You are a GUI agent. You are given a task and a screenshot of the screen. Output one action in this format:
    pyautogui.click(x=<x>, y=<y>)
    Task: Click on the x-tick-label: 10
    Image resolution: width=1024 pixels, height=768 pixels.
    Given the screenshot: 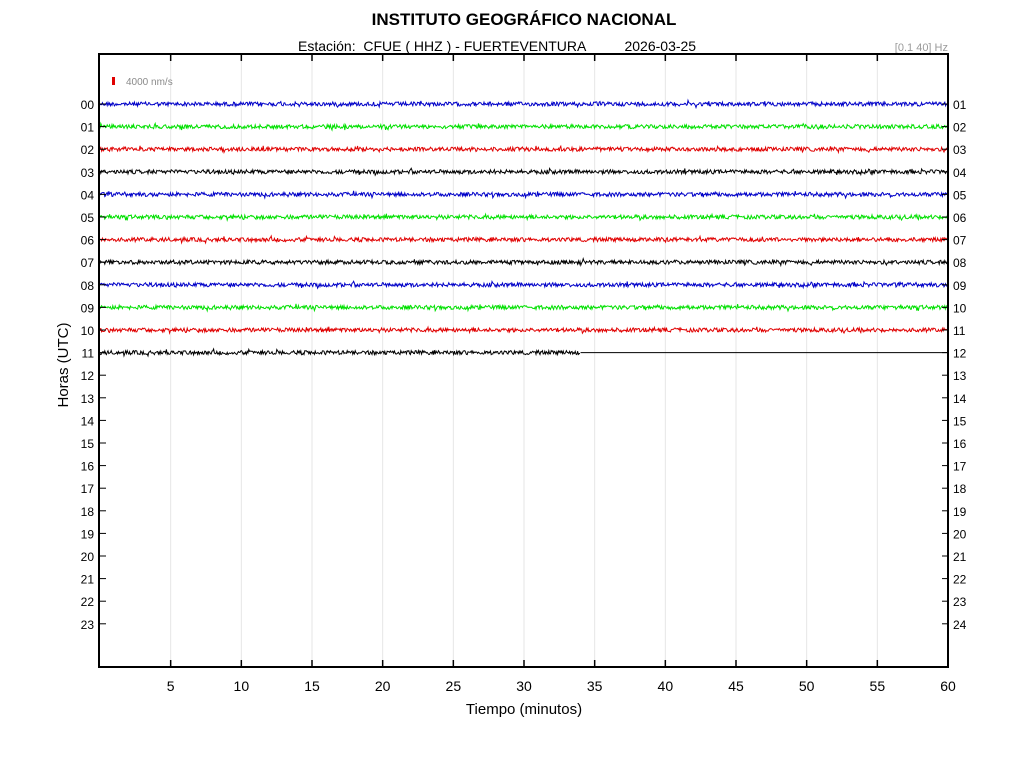 What is the action you would take?
    pyautogui.click(x=242, y=686)
    